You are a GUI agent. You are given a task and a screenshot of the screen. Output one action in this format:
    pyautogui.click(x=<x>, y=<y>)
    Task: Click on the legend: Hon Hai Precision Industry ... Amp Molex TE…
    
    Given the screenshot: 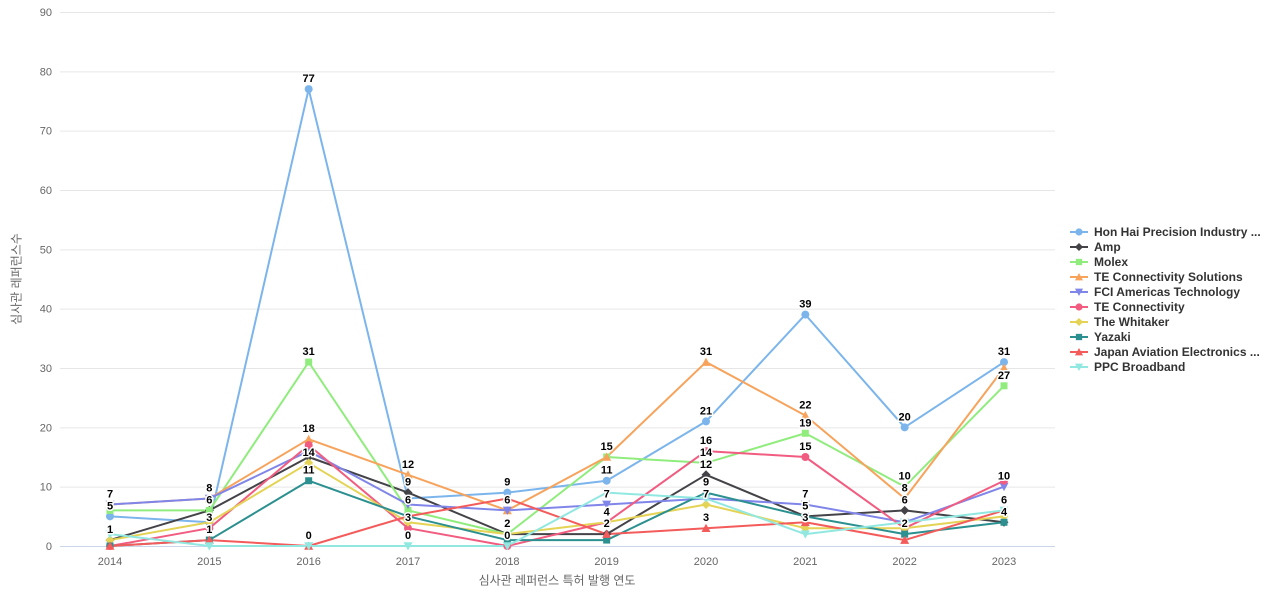 What is the action you would take?
    pyautogui.click(x=1165, y=299)
    